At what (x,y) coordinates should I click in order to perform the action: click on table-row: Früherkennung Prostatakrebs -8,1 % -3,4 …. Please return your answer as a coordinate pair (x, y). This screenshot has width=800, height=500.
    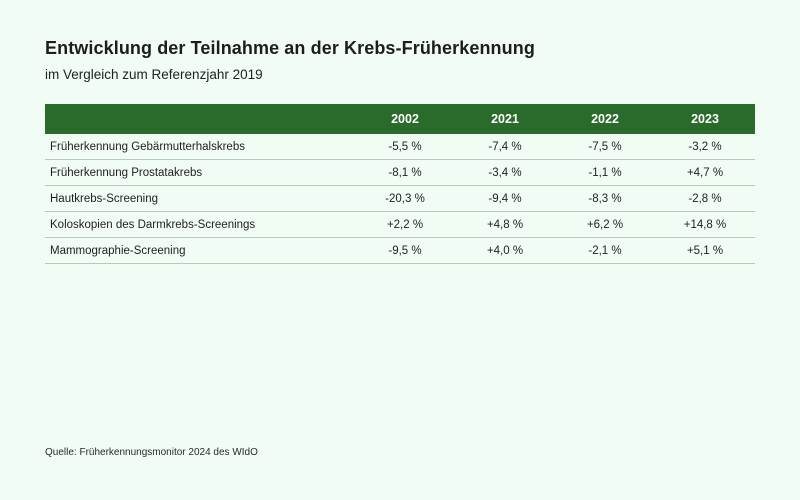
    Looking at the image, I should click on (400, 173).